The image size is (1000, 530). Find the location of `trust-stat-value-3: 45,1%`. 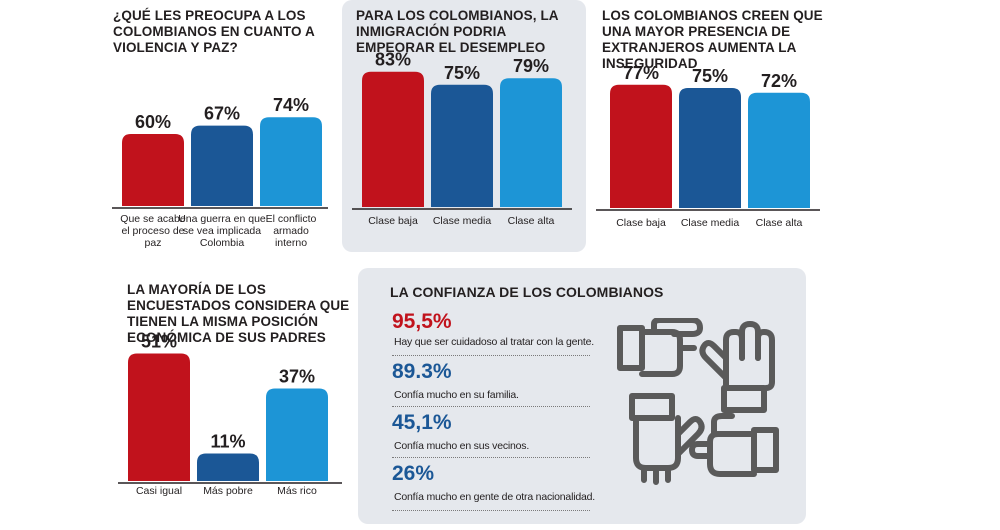

trust-stat-value-3: 45,1% is located at coordinates (422, 422).